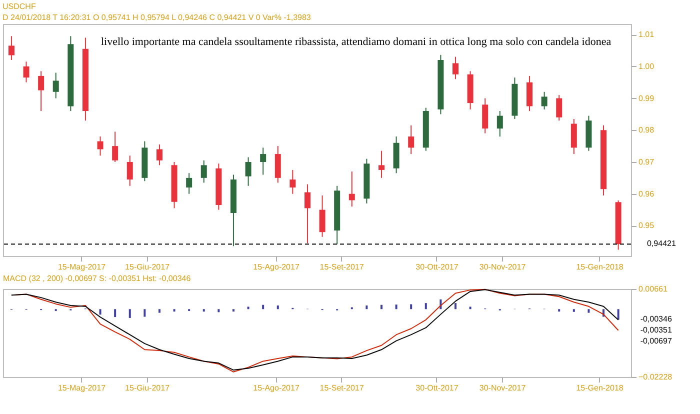 The width and height of the screenshot is (700, 414). What do you see at coordinates (646, 161) in the screenshot?
I see `y-tick-label: 0.97` at bounding box center [646, 161].